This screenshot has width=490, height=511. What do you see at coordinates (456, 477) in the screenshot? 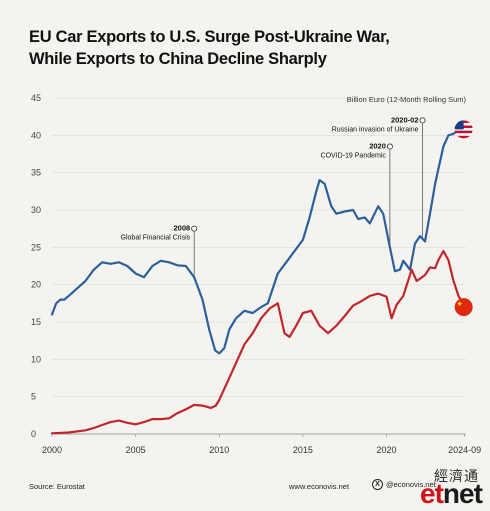
I see `watermark-chinese: 經濟通` at bounding box center [456, 477].